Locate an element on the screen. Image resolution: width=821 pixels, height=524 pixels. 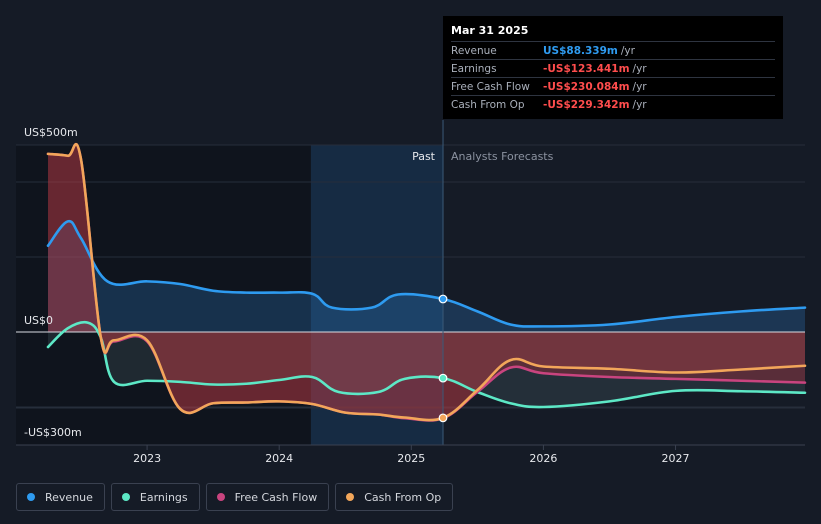
tooltip-value: -US$230.084m is located at coordinates (586, 86).